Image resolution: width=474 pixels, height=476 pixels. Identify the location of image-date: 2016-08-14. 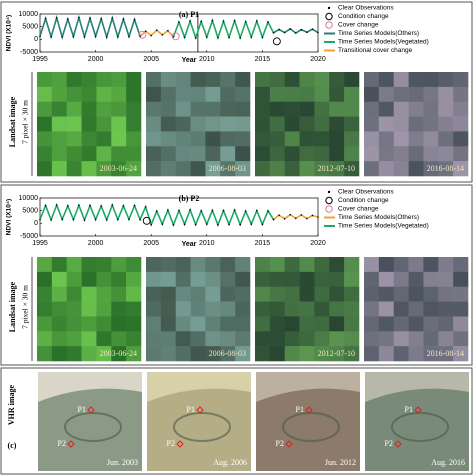
(445, 353).